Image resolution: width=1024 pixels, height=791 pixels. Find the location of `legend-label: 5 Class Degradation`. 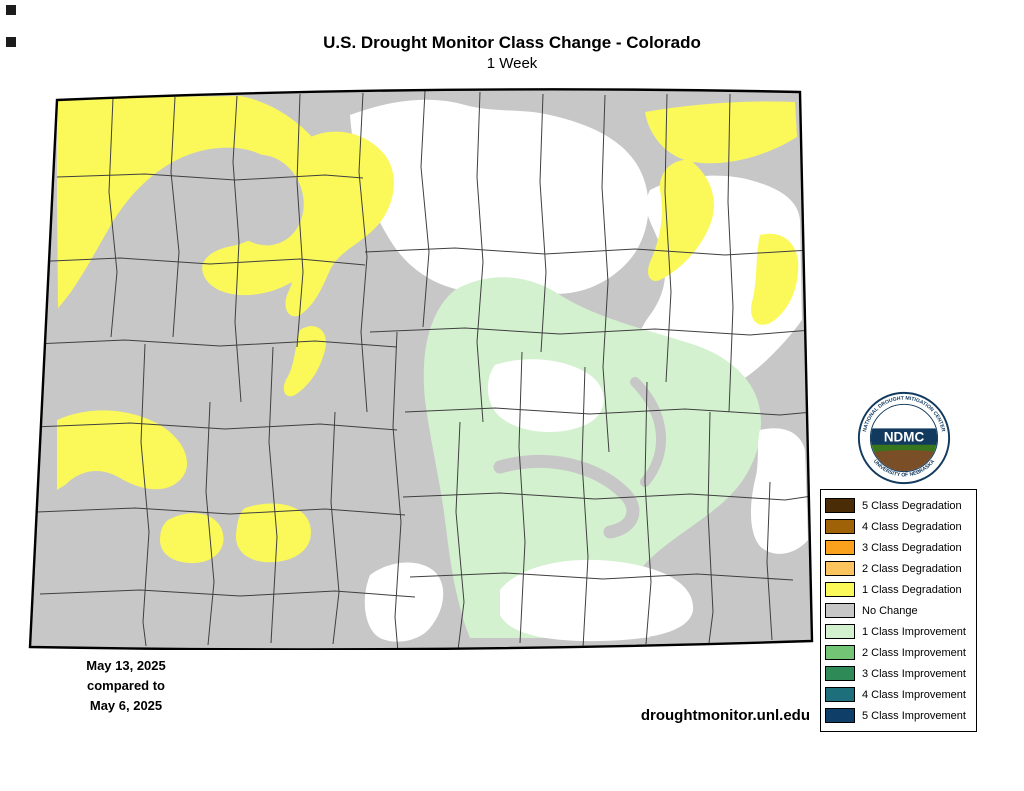

legend-label: 5 Class Degradation is located at coordinates (912, 505).